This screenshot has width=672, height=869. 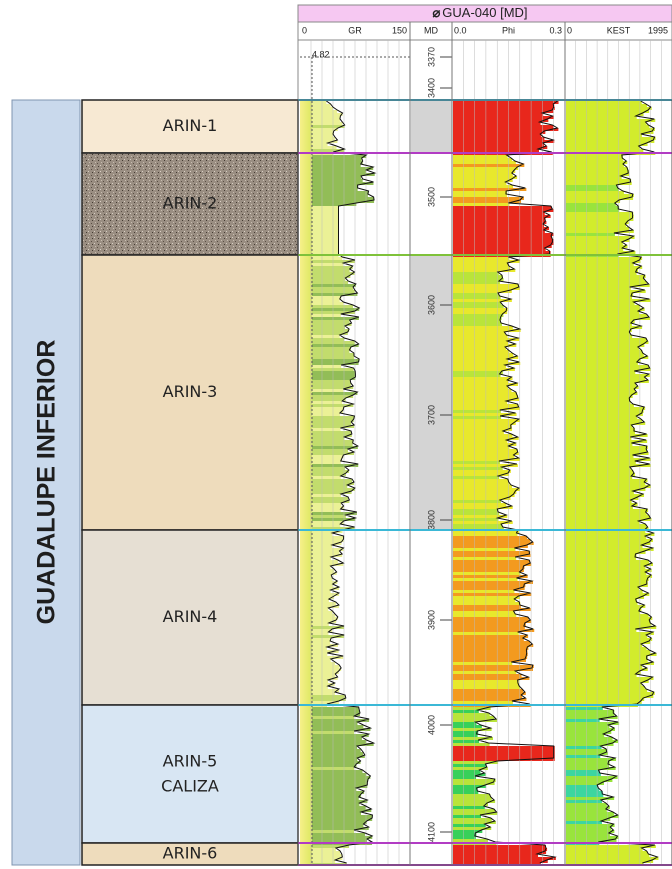 What do you see at coordinates (190, 617) in the screenshot?
I see `zone-box` at bounding box center [190, 617].